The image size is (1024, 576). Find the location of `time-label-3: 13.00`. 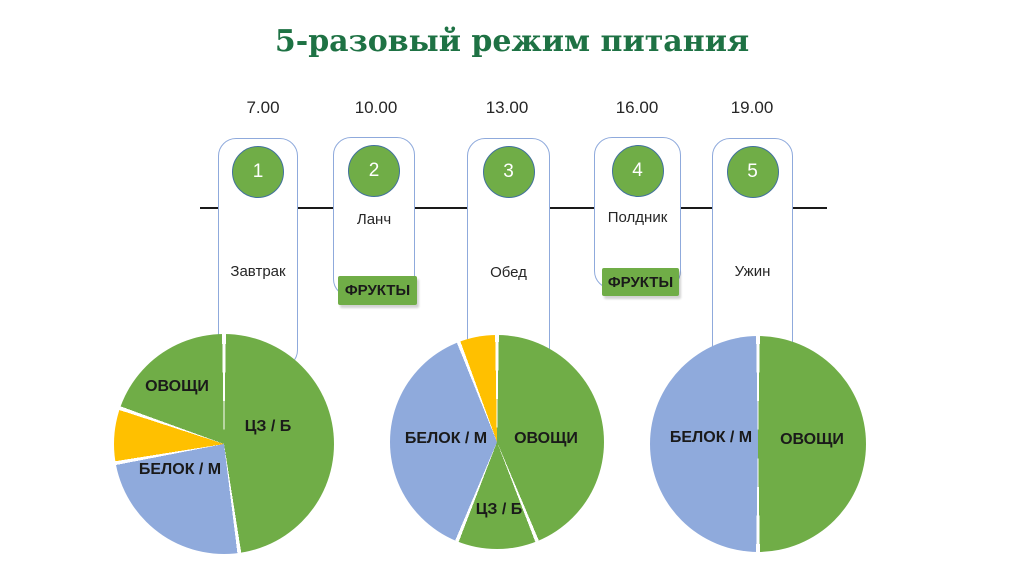

time-label-3: 13.00 is located at coordinates (507, 107).